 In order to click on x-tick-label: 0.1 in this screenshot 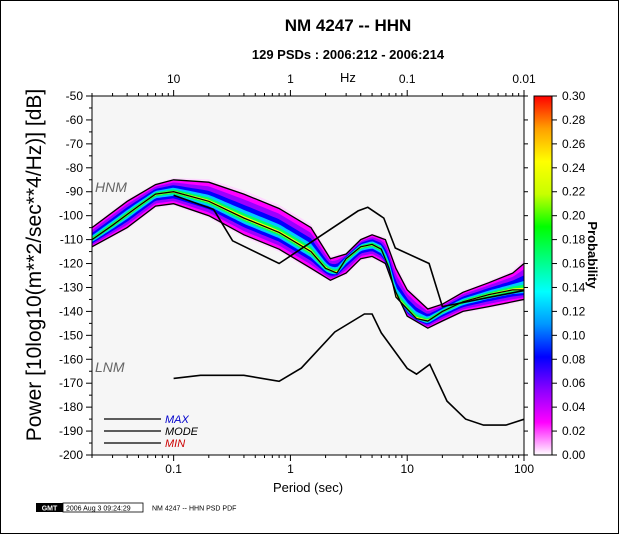, I will do `click(173, 469)`.